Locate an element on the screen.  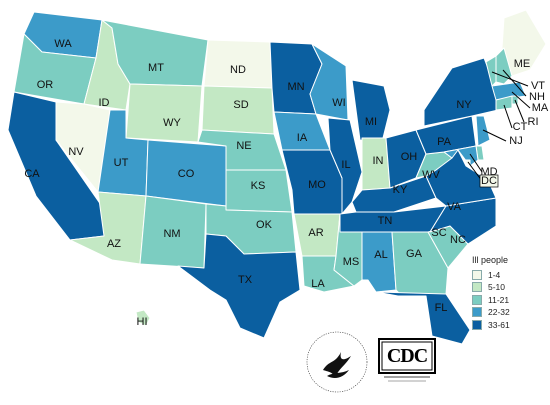
state-label-co: CO is located at coordinates (186, 174).